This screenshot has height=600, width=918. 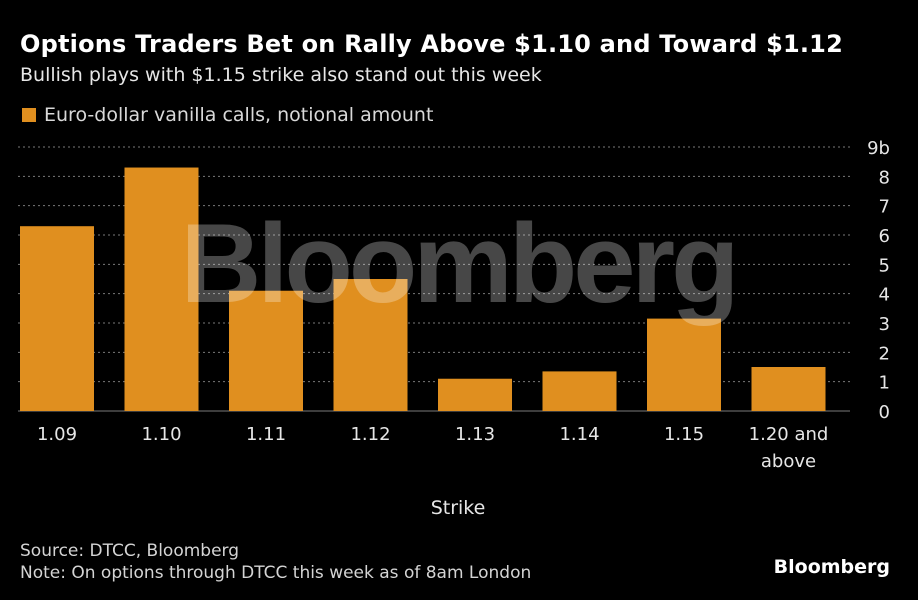 What do you see at coordinates (579, 434) in the screenshot?
I see `x-tick-label: 1.14` at bounding box center [579, 434].